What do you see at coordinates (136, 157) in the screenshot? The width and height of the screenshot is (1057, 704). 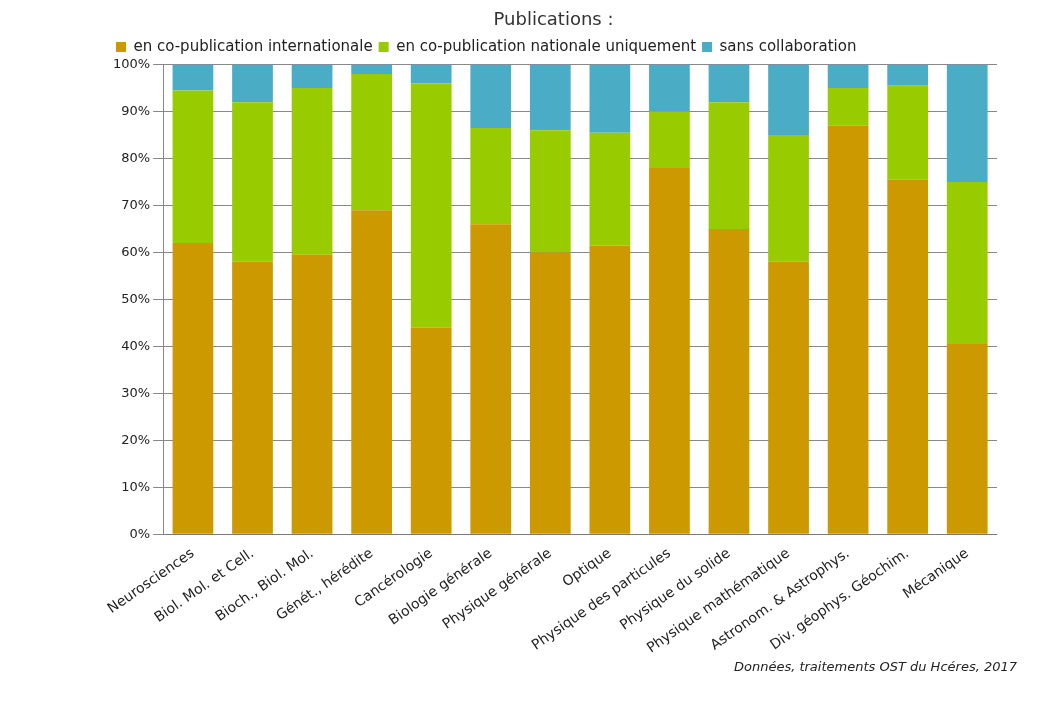 I see `y-tick-label: 80%` at bounding box center [136, 157].